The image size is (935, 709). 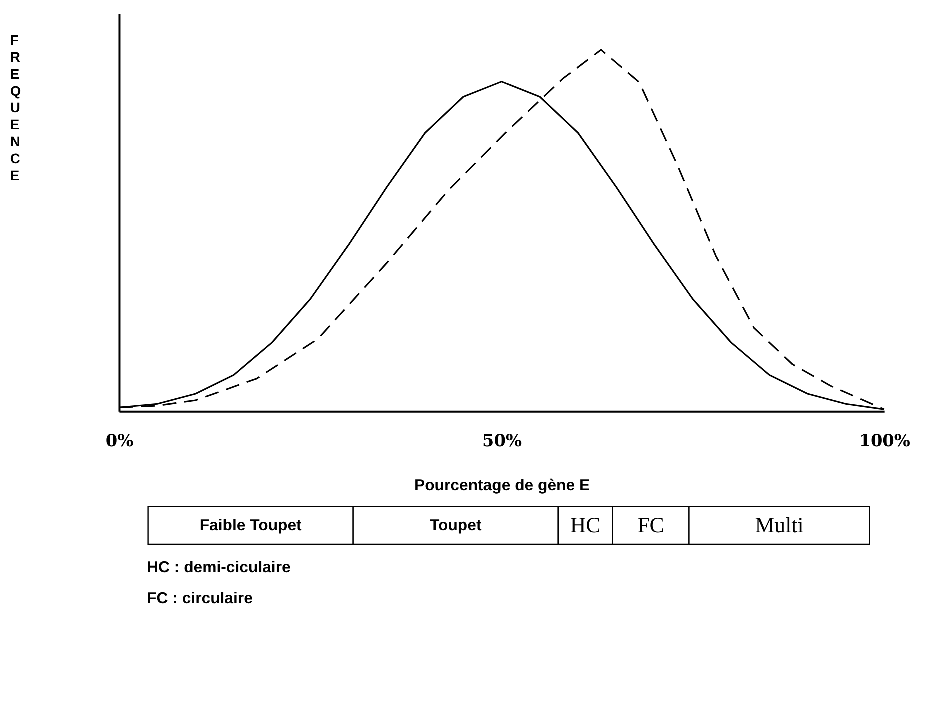 What do you see at coordinates (884, 440) in the screenshot?
I see `x-tick-label: 100%` at bounding box center [884, 440].